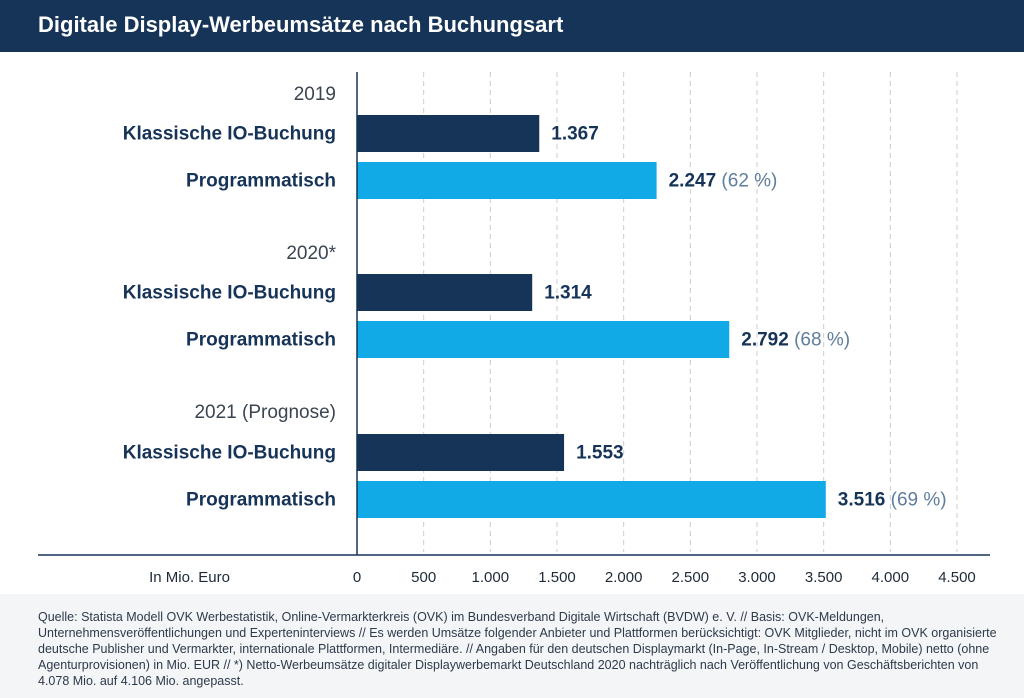  I want to click on tick-label: 0, so click(357, 577).